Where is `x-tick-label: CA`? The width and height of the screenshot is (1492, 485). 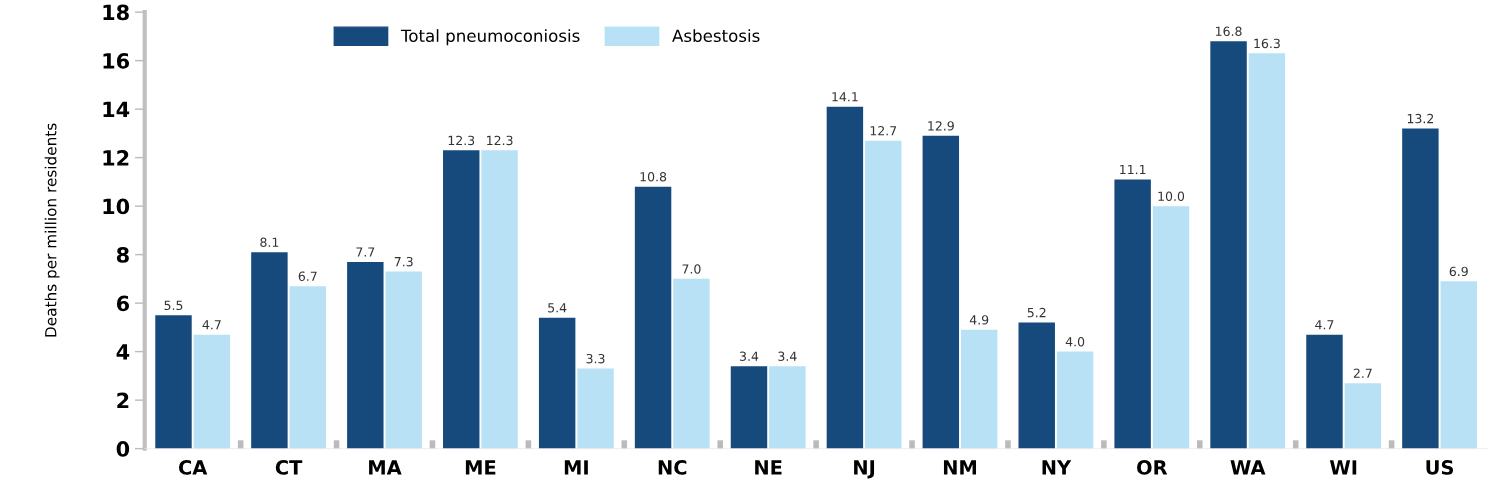 x-tick-label: CA is located at coordinates (193, 467).